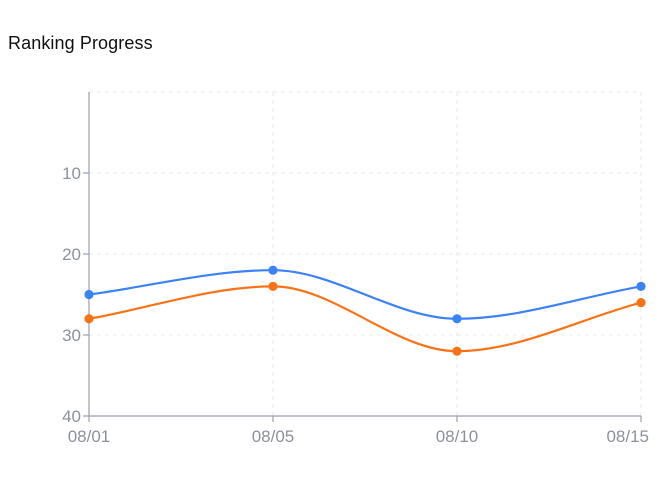  What do you see at coordinates (273, 436) in the screenshot?
I see `x-tick-label: 08/05` at bounding box center [273, 436].